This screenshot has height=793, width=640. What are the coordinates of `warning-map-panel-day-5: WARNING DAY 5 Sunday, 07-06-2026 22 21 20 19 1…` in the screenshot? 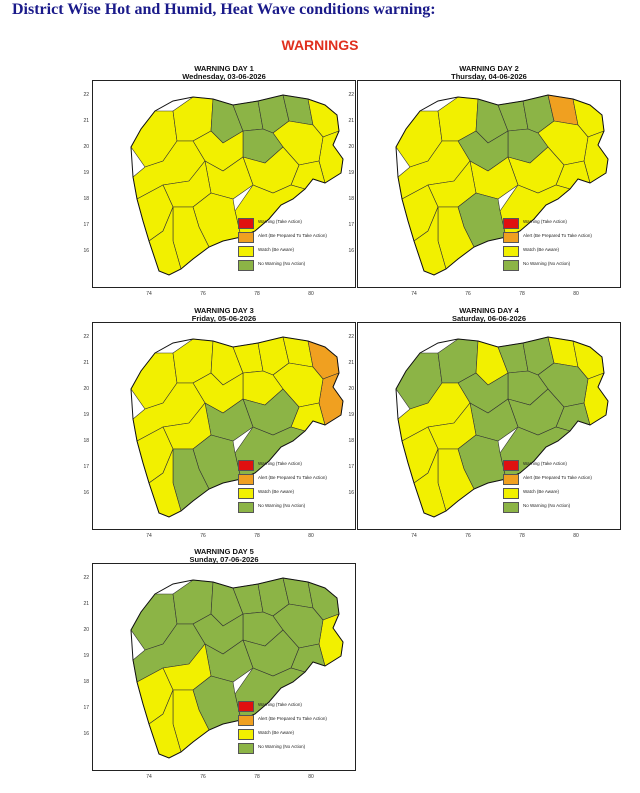 It's located at (219, 663).